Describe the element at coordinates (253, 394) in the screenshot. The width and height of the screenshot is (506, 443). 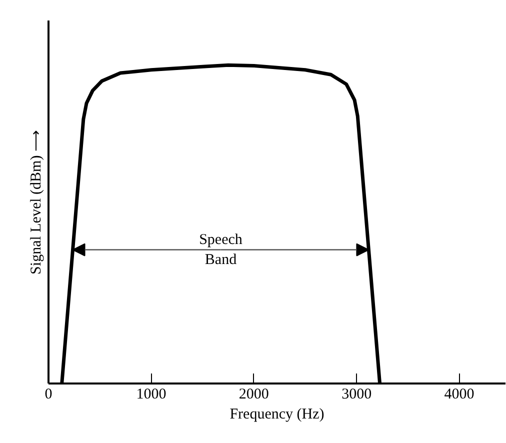
I see `x-tick-label: 2000` at that location.